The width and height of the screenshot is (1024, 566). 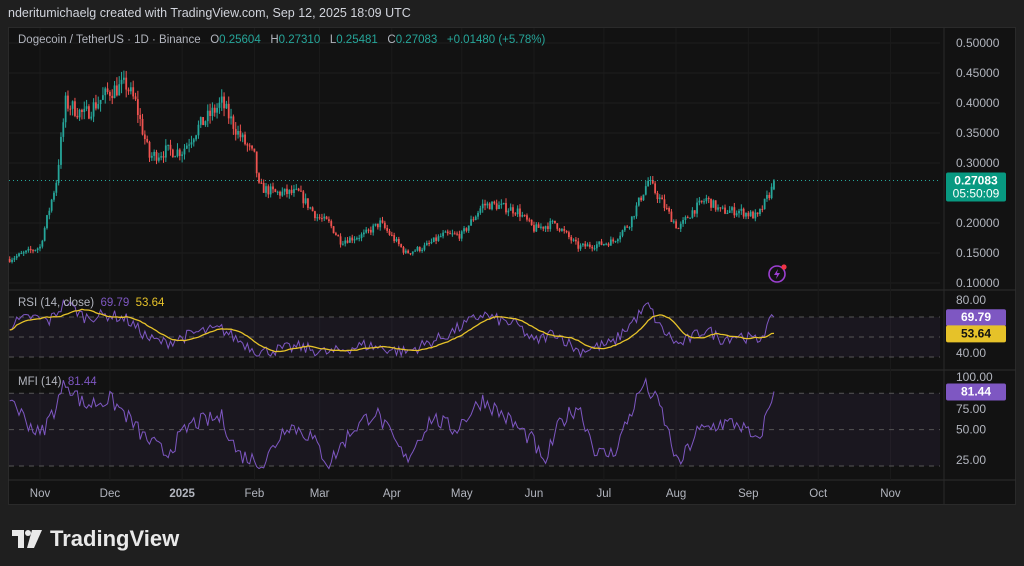 I want to click on open-label: O, so click(x=215, y=40).